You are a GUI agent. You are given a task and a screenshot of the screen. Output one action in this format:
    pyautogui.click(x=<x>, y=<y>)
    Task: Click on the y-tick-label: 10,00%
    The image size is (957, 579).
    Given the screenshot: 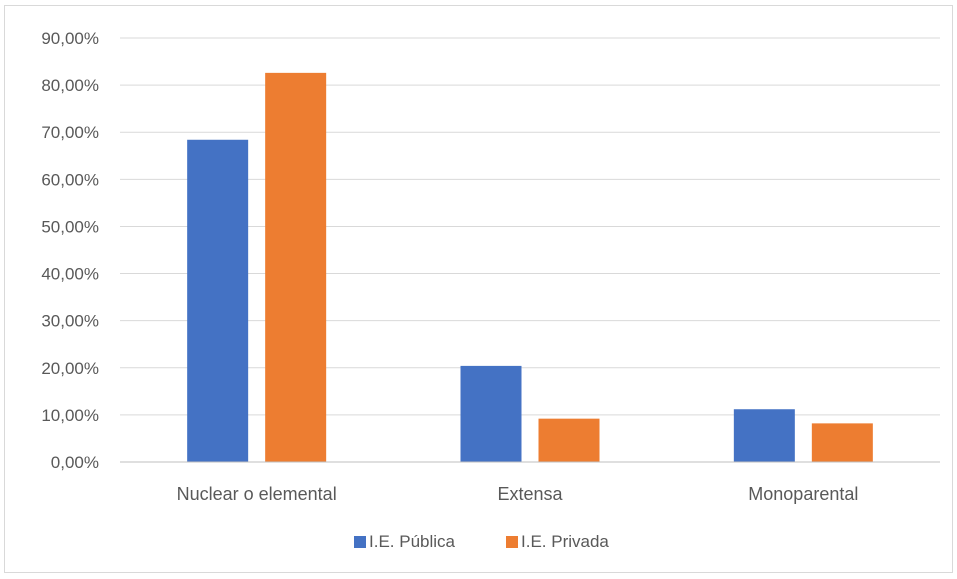 What is the action you would take?
    pyautogui.click(x=70, y=415)
    